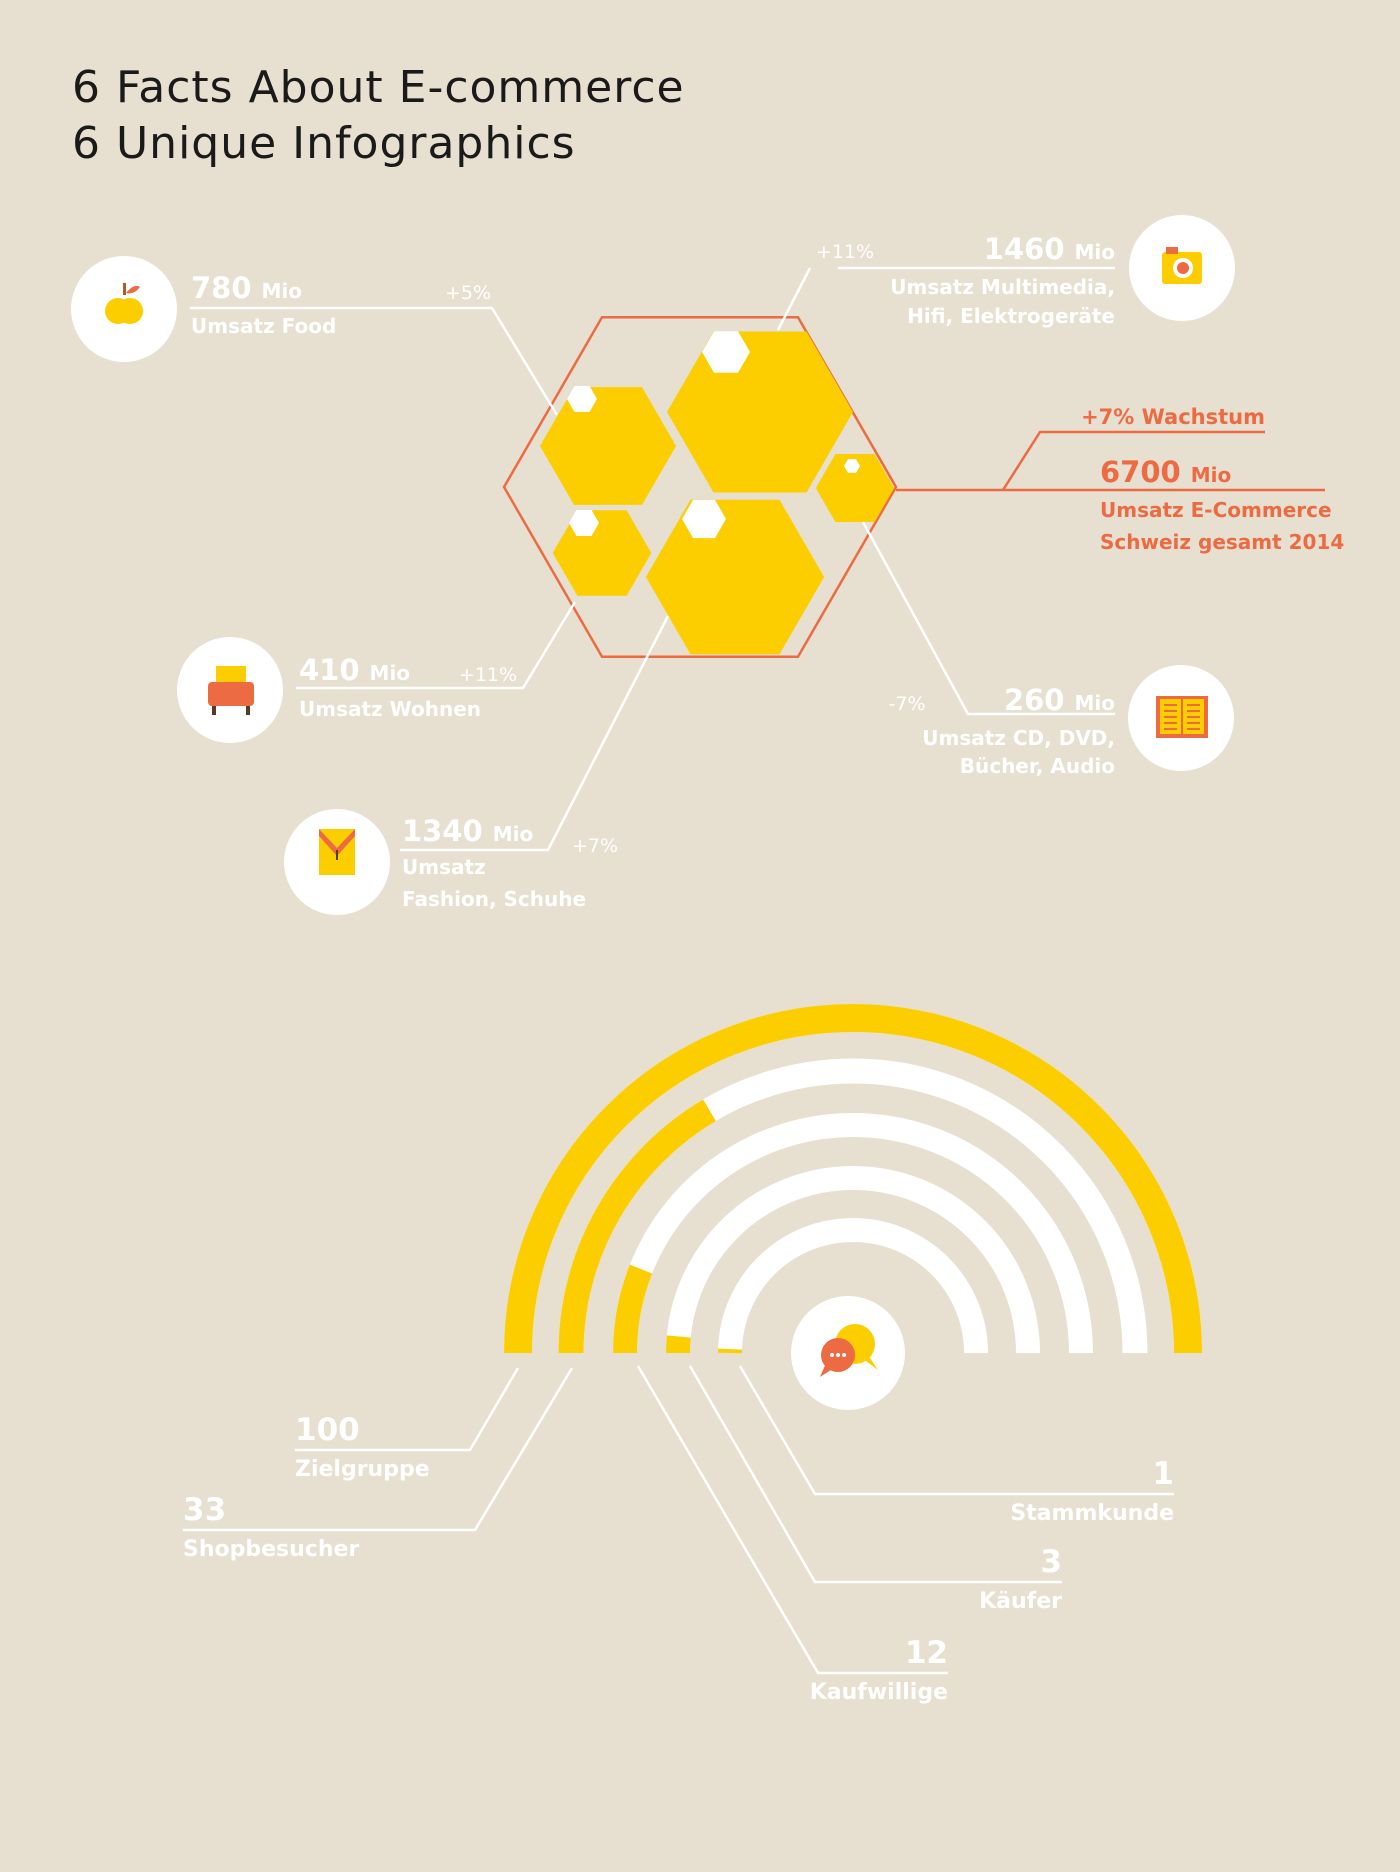 Image resolution: width=1400 pixels, height=1872 pixels. Describe the element at coordinates (1018, 738) in the screenshot. I see `category-label-media: Umsatz CD, DVD,` at that location.